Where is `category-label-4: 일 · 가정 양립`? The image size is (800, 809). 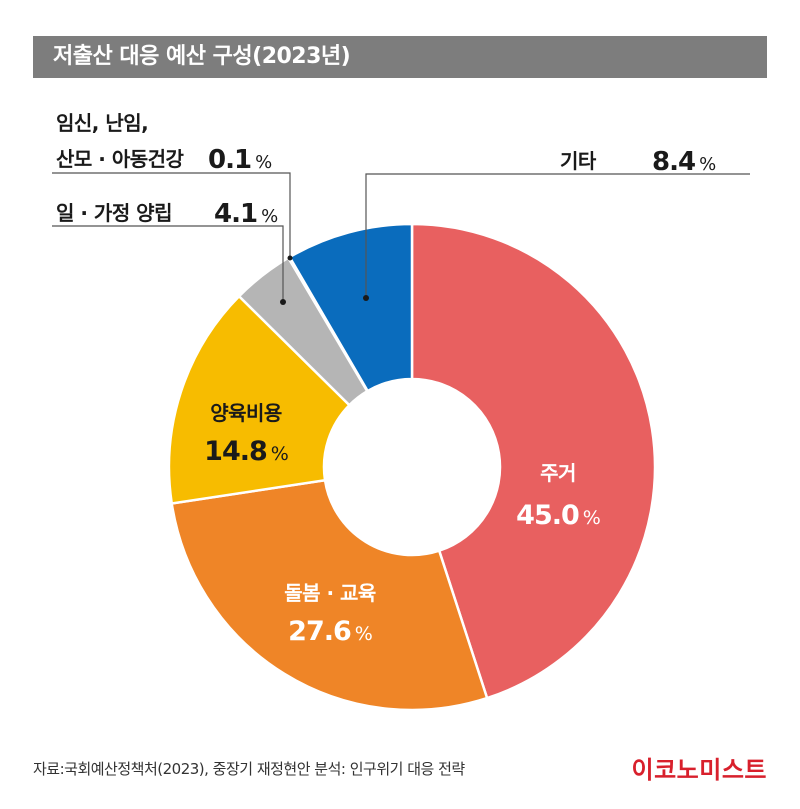 category-label-4: 일 · 가정 양립 is located at coordinates (114, 213).